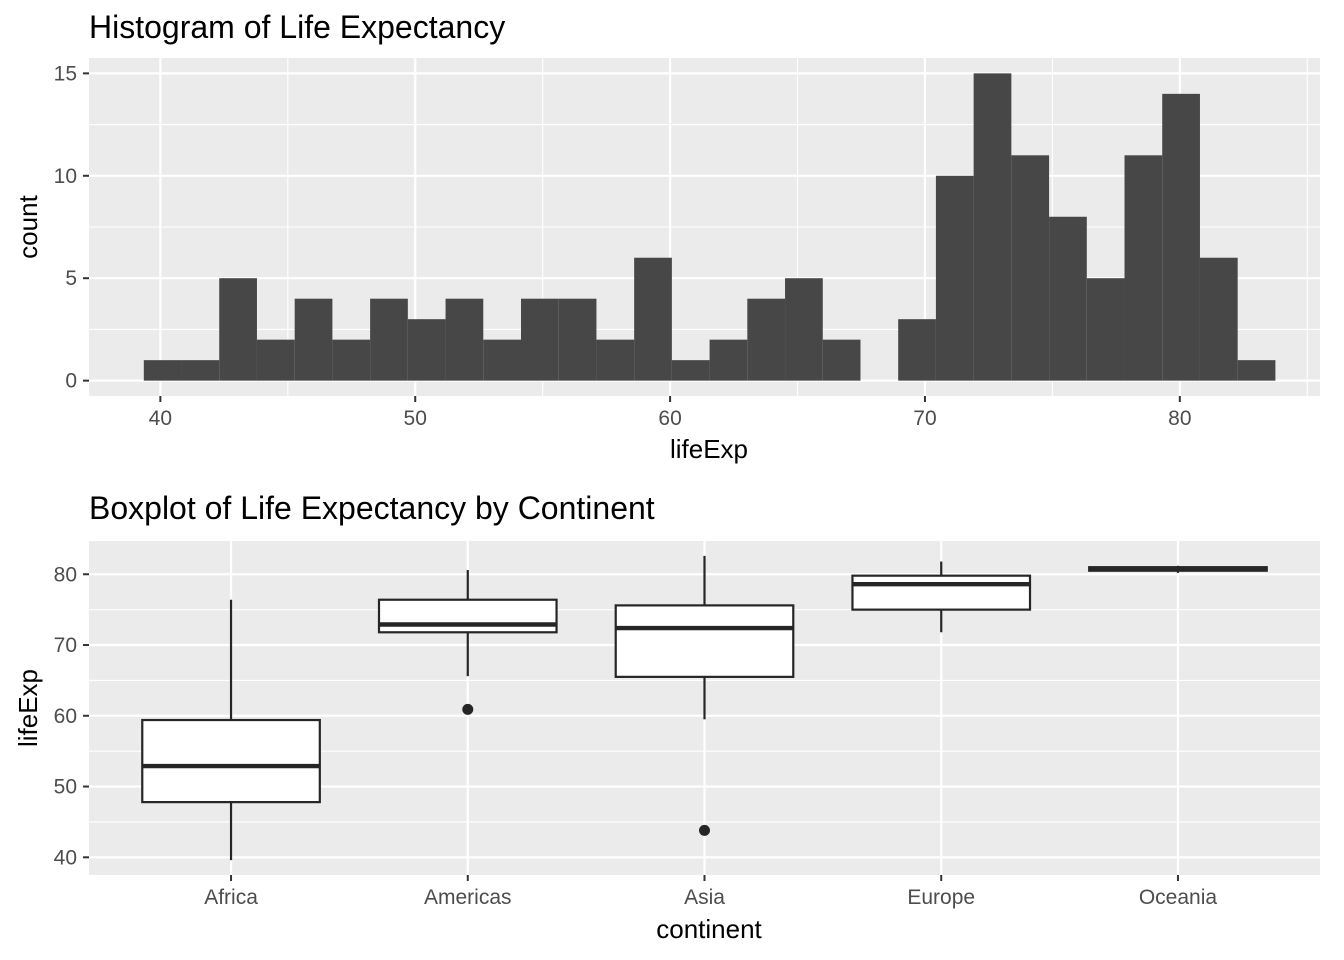 The width and height of the screenshot is (1344, 960). What do you see at coordinates (1179, 418) in the screenshot?
I see `histogram-x-tick-label: 80` at bounding box center [1179, 418].